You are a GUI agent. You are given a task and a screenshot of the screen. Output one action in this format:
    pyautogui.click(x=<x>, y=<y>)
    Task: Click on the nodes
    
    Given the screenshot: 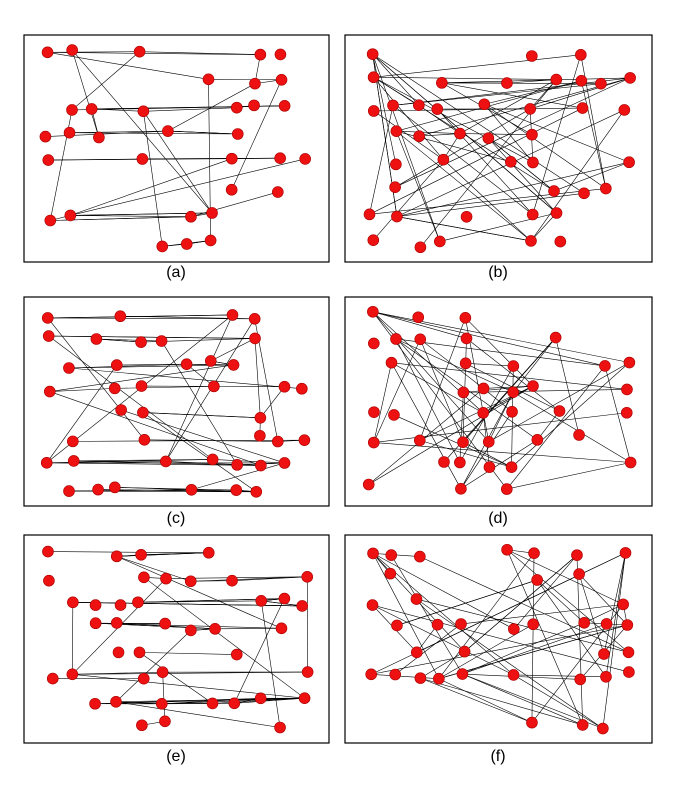 What is the action you would take?
    pyautogui.click(x=175, y=148)
    